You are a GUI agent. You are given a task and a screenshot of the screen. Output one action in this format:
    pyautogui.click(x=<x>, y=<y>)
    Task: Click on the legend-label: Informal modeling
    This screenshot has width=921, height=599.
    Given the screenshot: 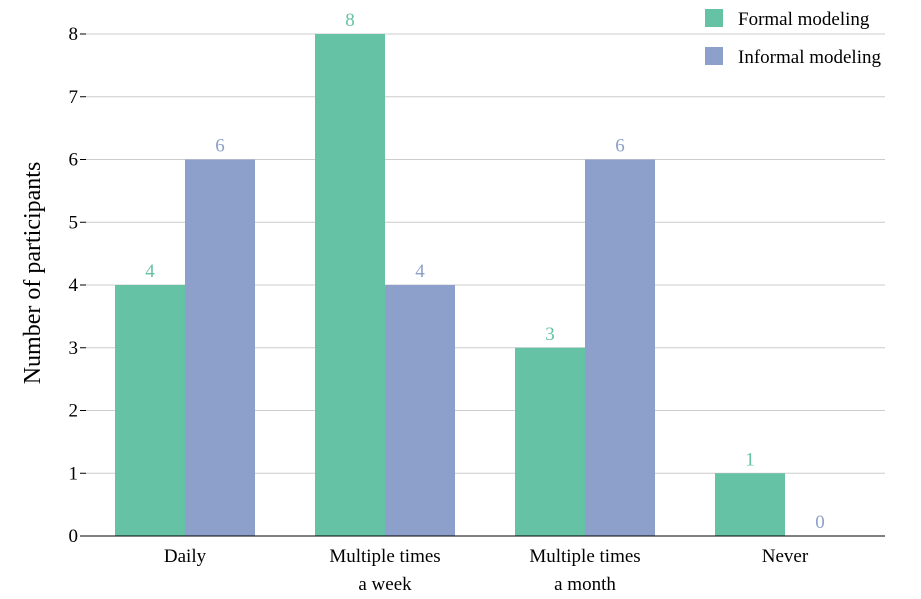 What is the action you would take?
    pyautogui.click(x=809, y=57)
    